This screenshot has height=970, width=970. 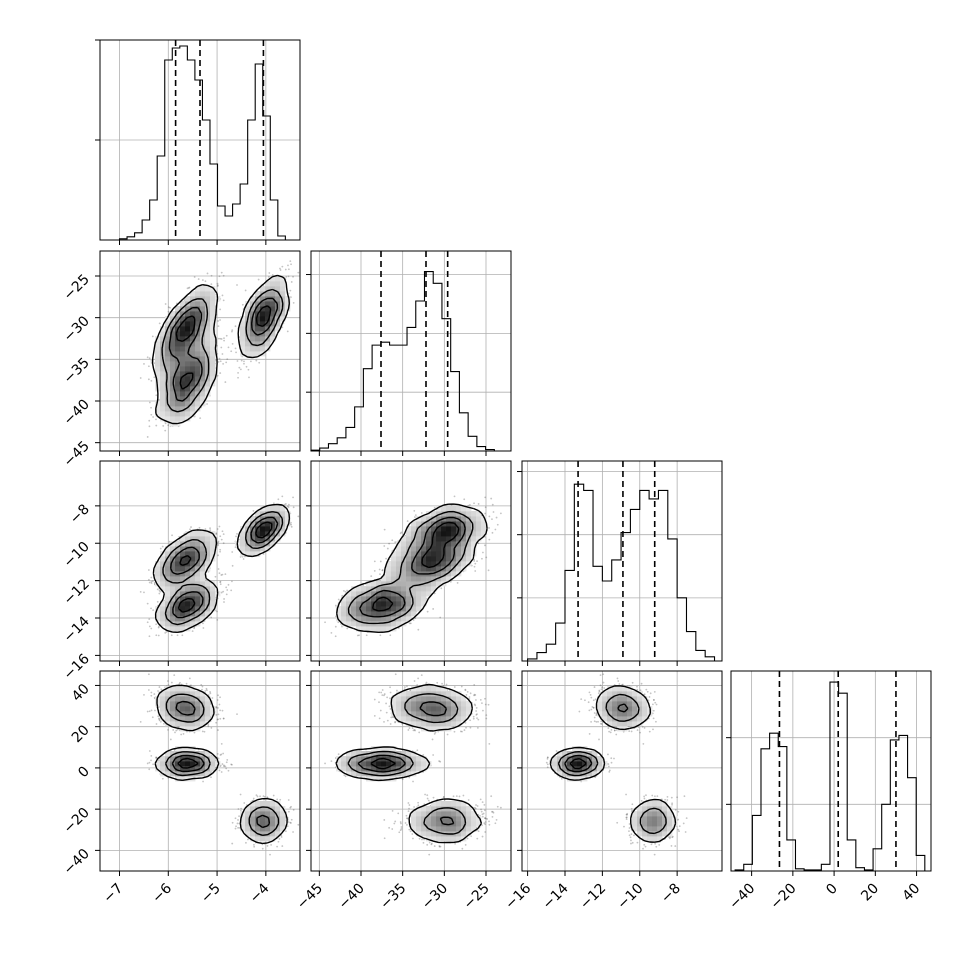 What do you see at coordinates (77, 667) in the screenshot?
I see `y-tick-label: −16` at bounding box center [77, 667].